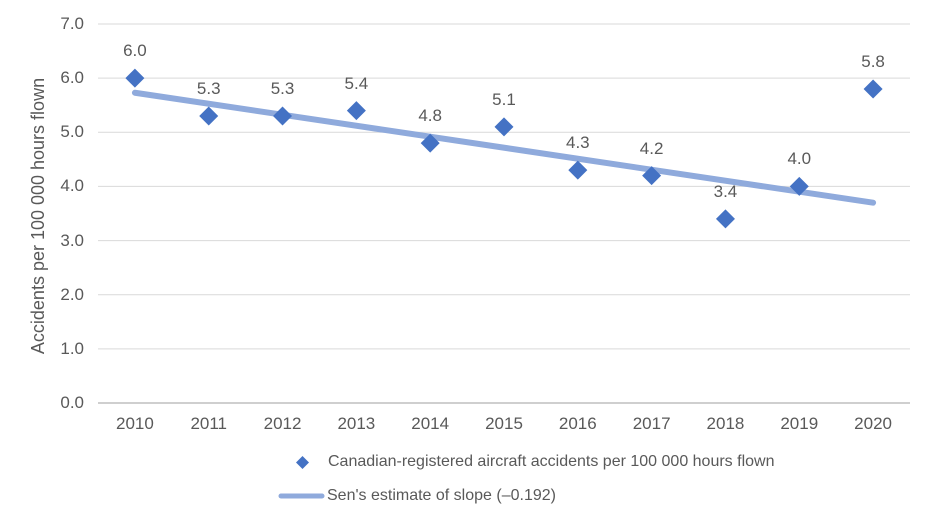  Describe the element at coordinates (504, 99) in the screenshot. I see `data-label: 5.1` at that location.